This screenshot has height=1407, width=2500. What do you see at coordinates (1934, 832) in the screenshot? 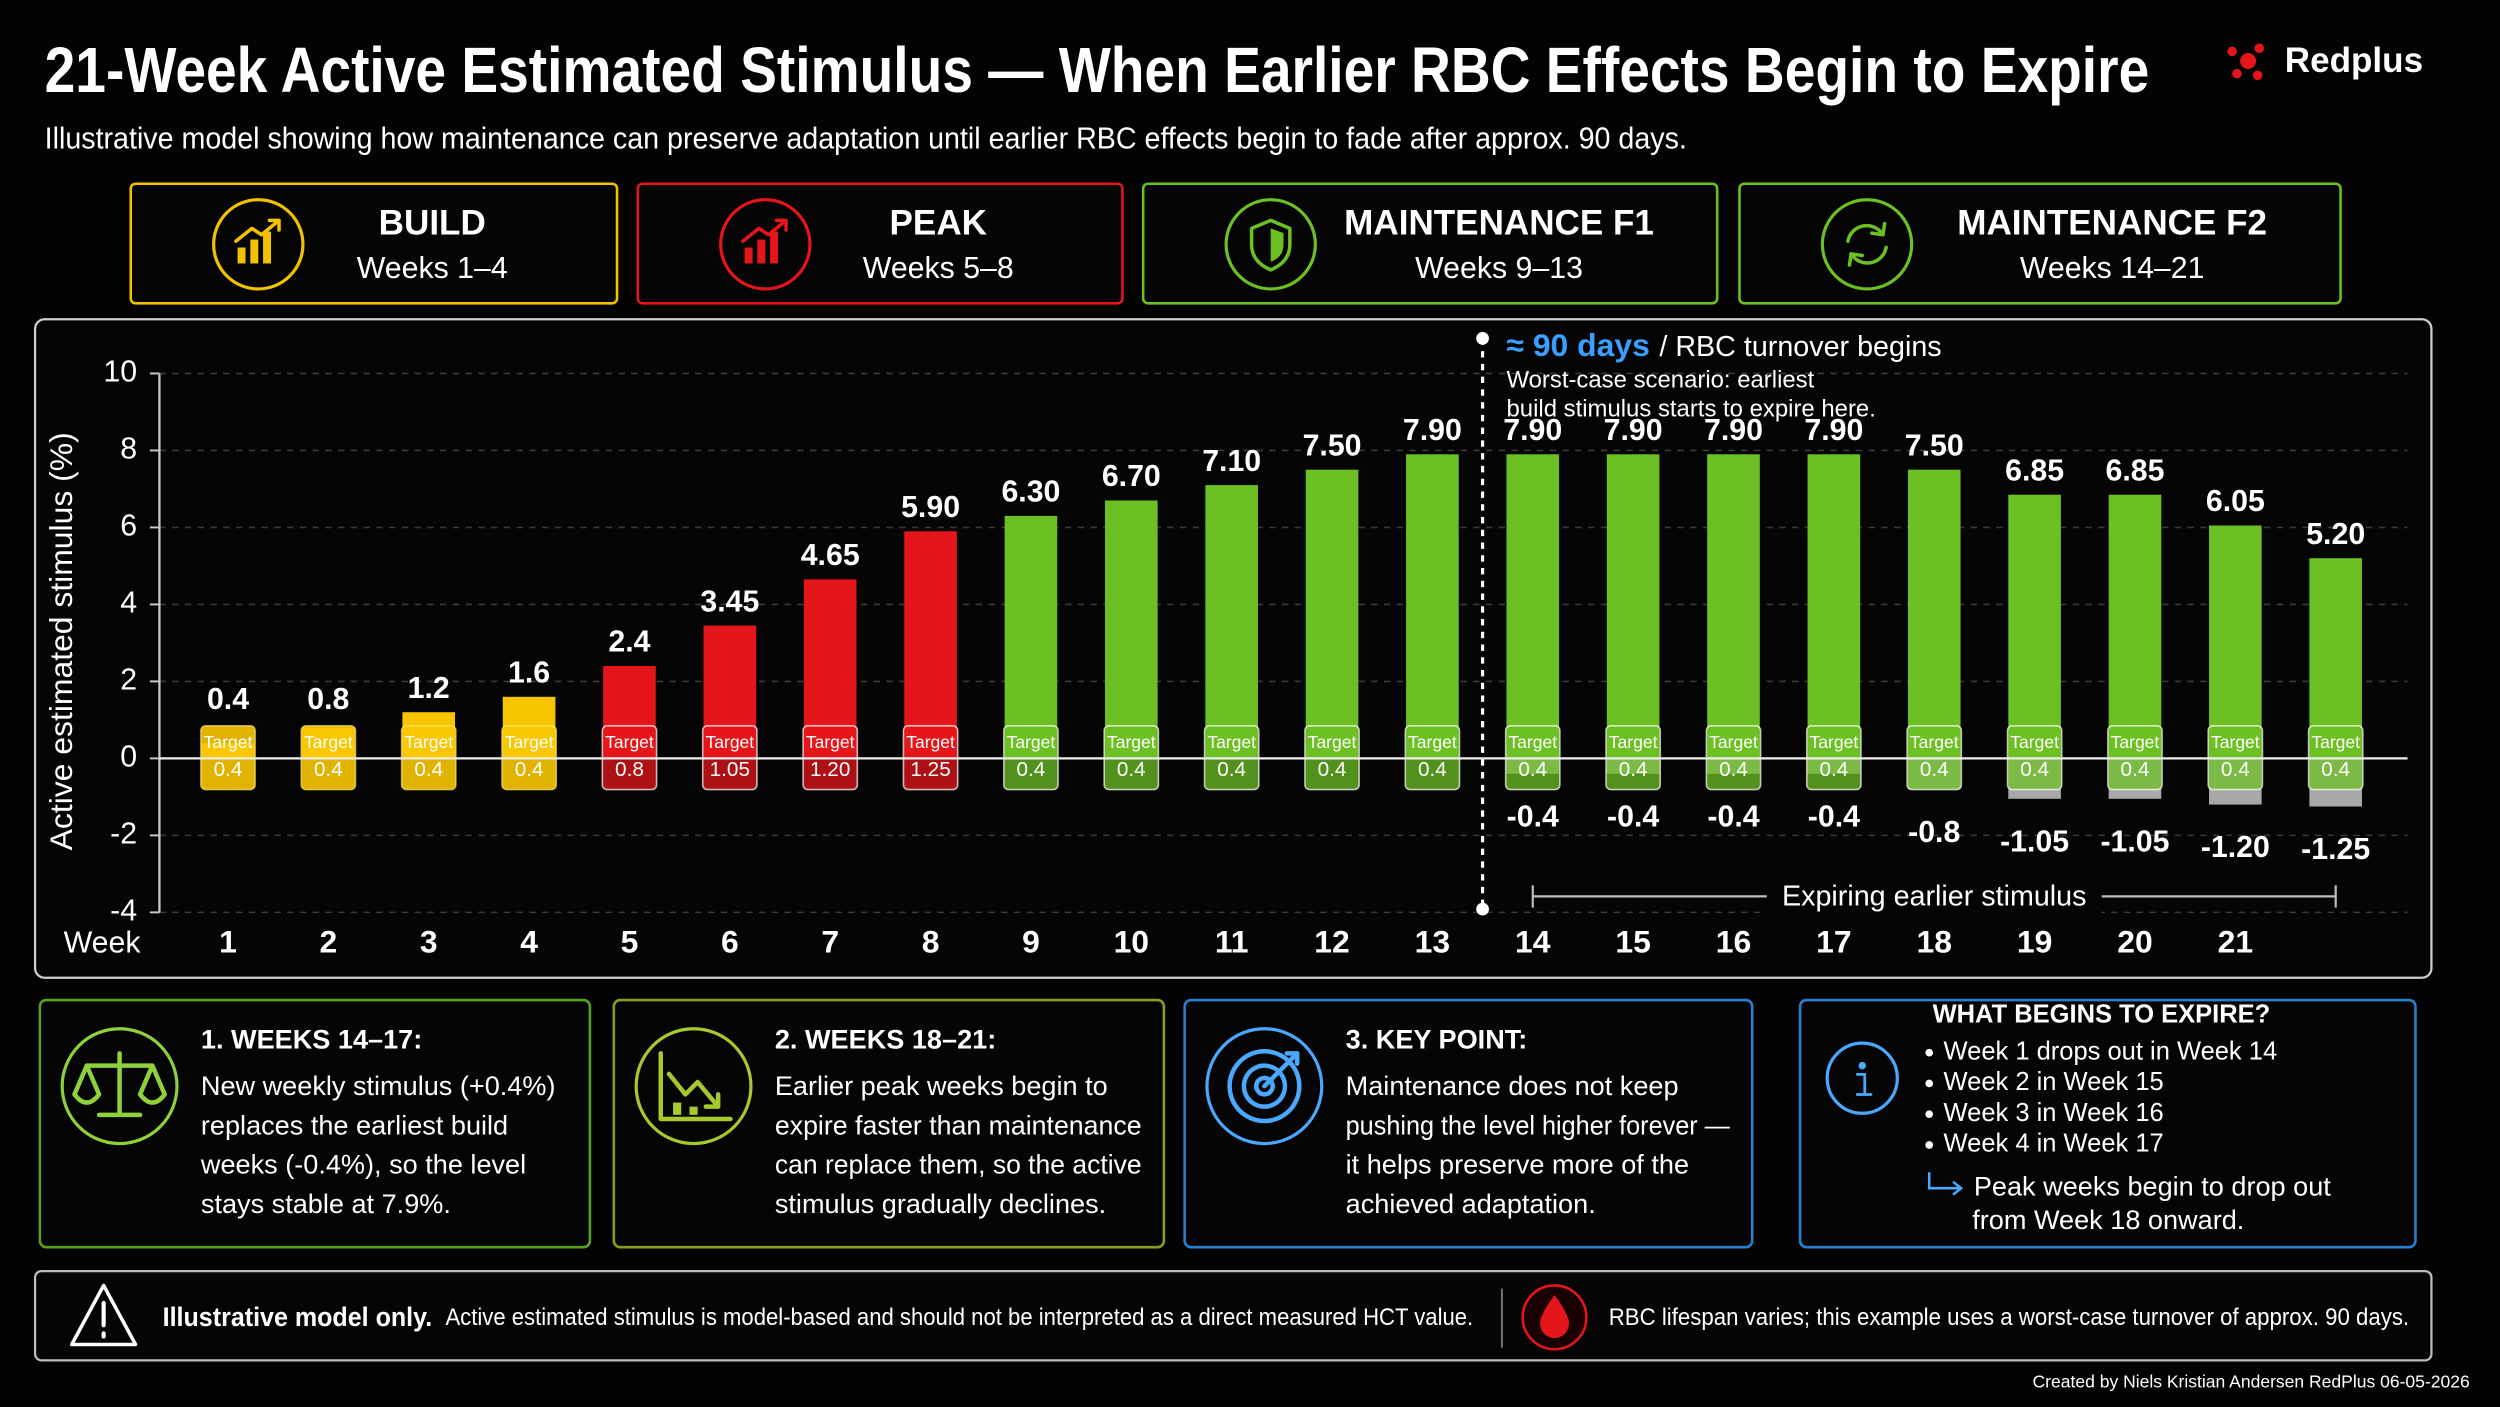
I see `expiring-value-label: -0.8` at bounding box center [1934, 832].